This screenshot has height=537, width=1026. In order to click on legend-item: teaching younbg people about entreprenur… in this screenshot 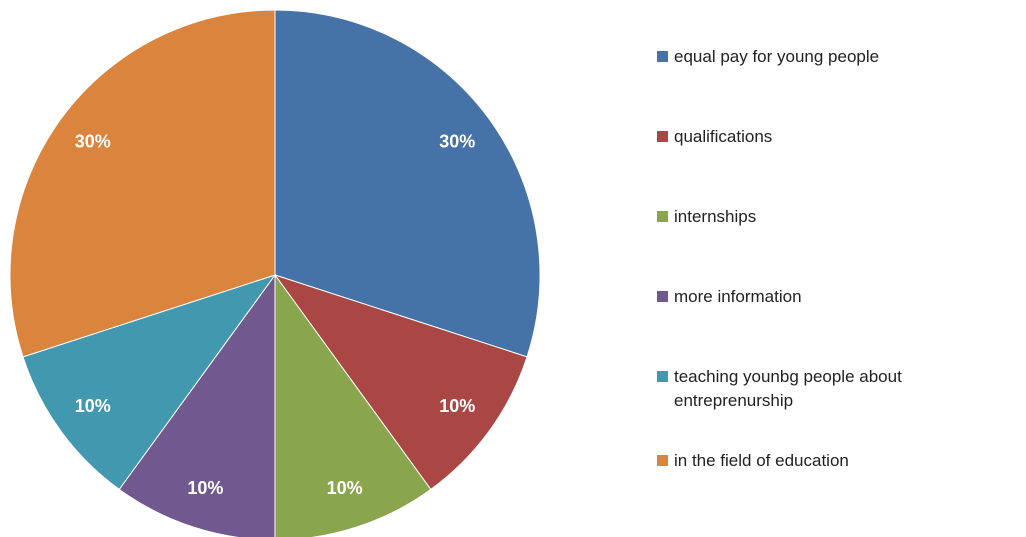, I will do `click(838, 389)`.